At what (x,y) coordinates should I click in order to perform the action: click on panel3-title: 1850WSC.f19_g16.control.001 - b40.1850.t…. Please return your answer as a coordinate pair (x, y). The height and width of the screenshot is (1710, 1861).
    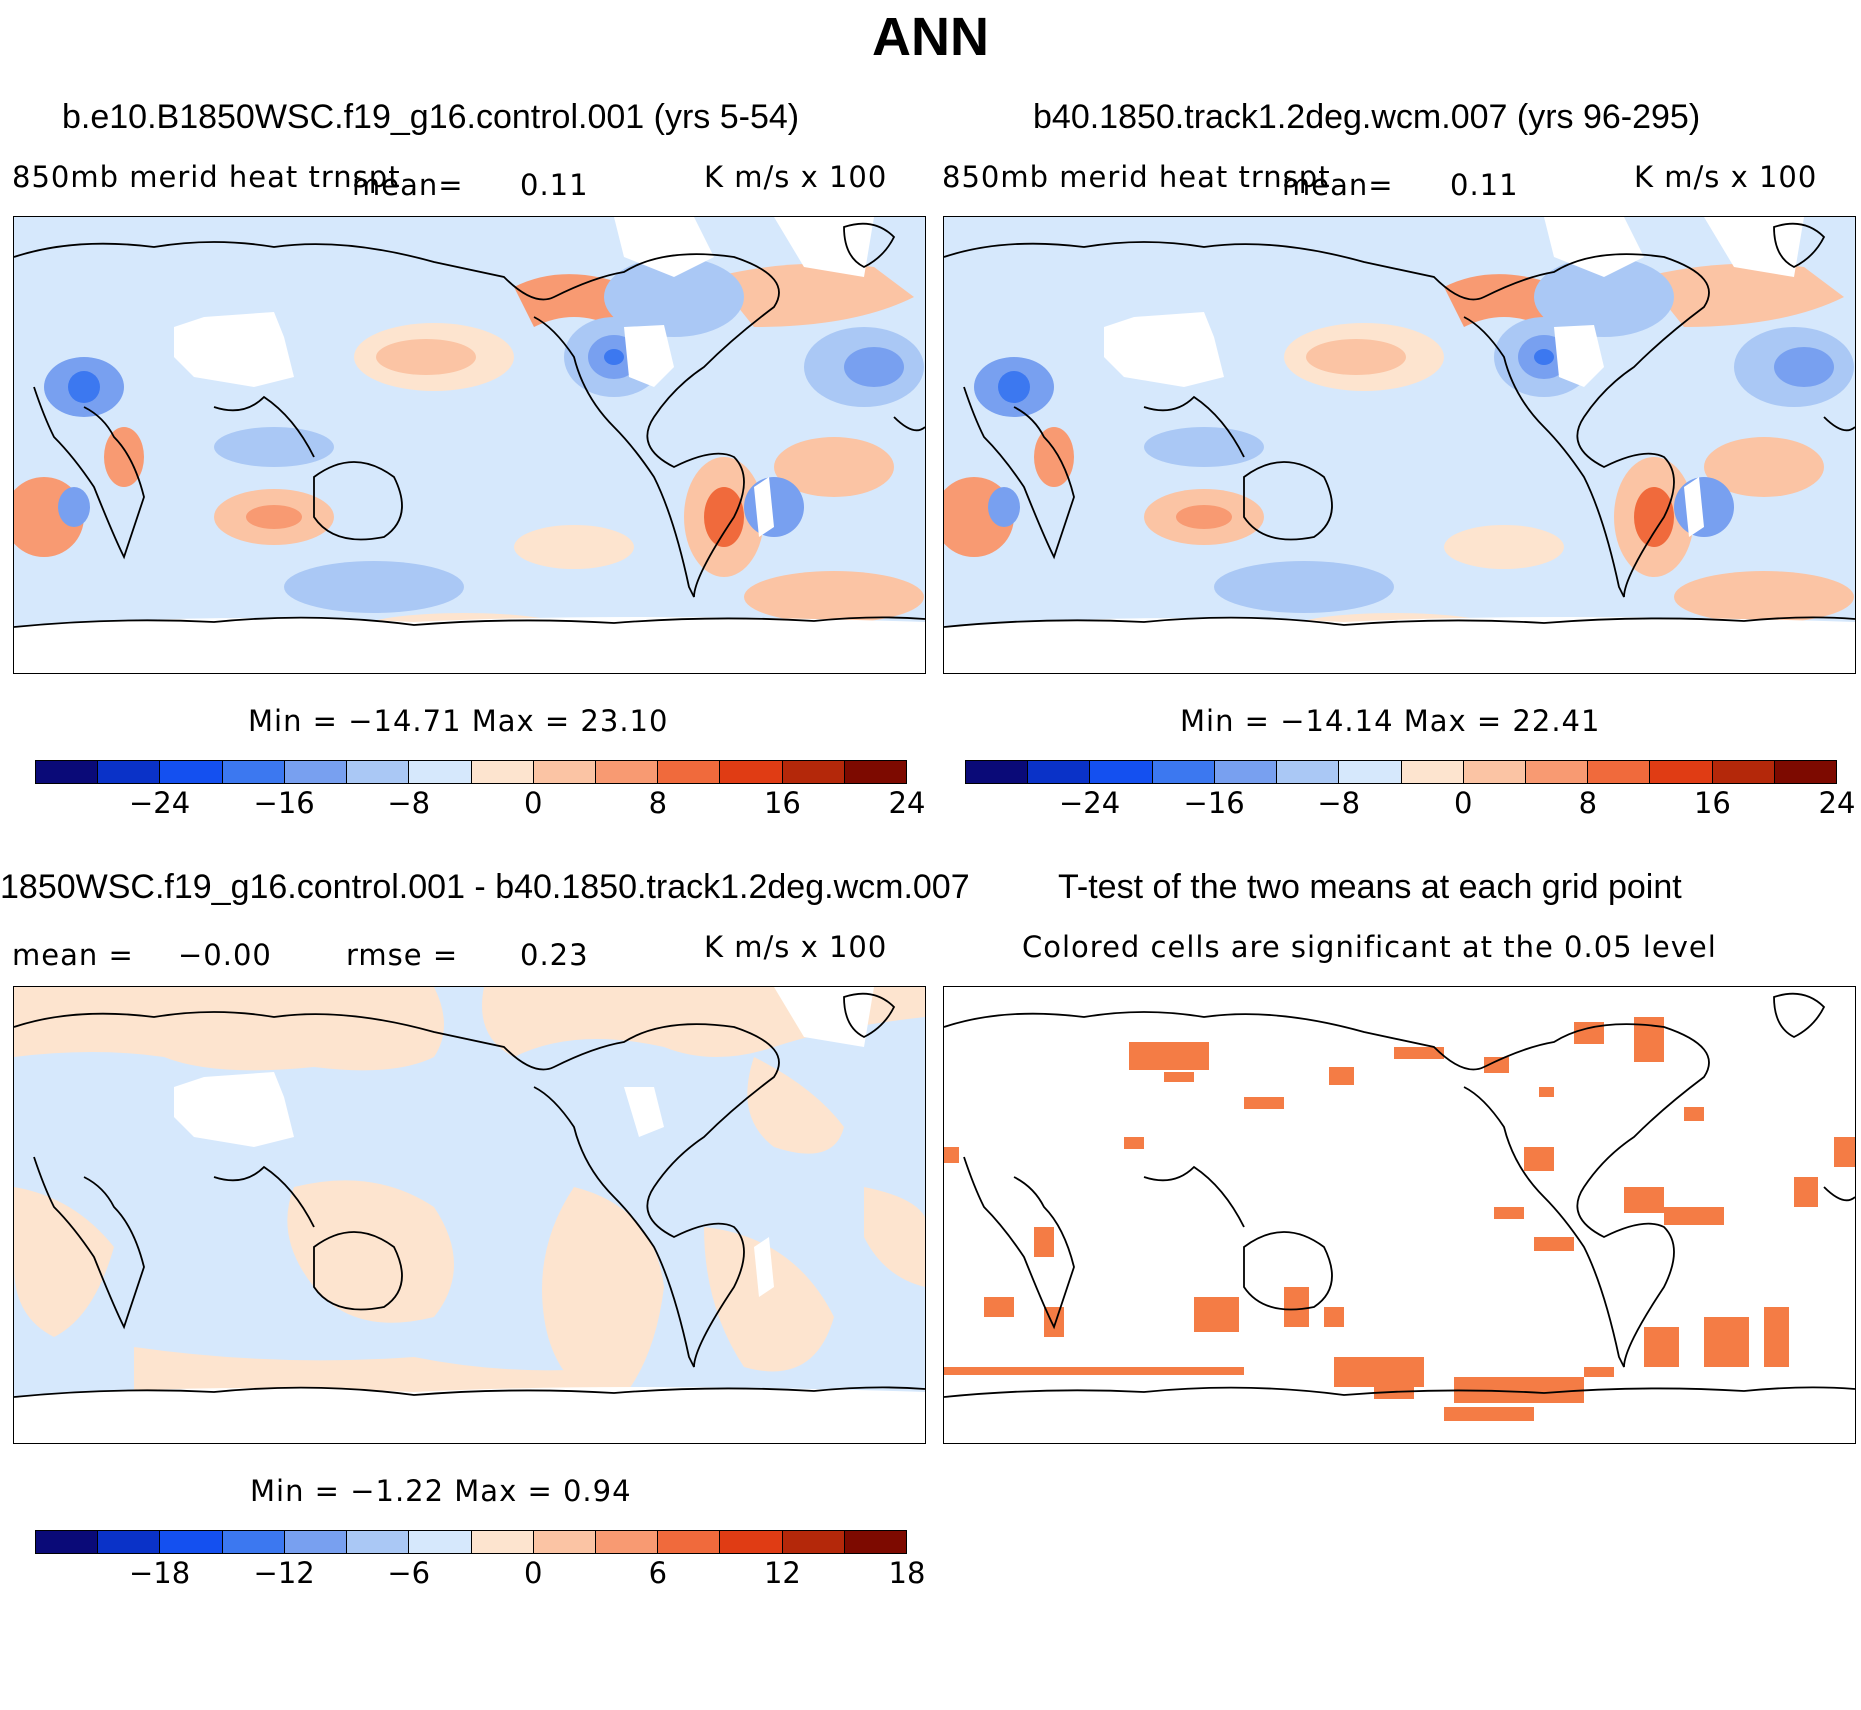
    Looking at the image, I should click on (485, 887).